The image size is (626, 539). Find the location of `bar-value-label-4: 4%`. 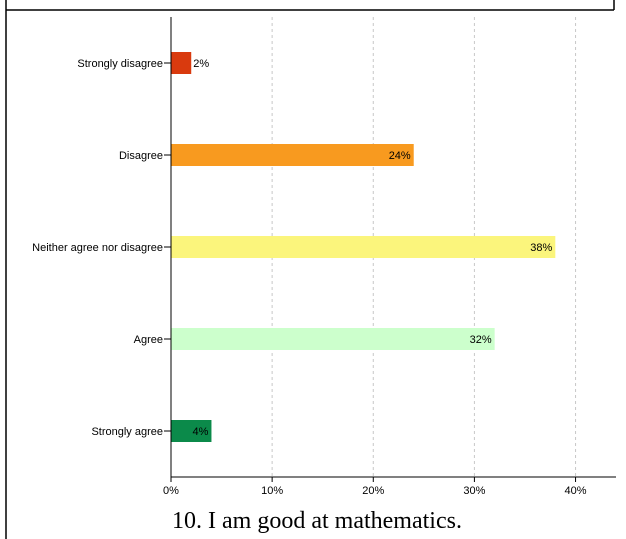

bar-value-label-4: 4% is located at coordinates (201, 432).